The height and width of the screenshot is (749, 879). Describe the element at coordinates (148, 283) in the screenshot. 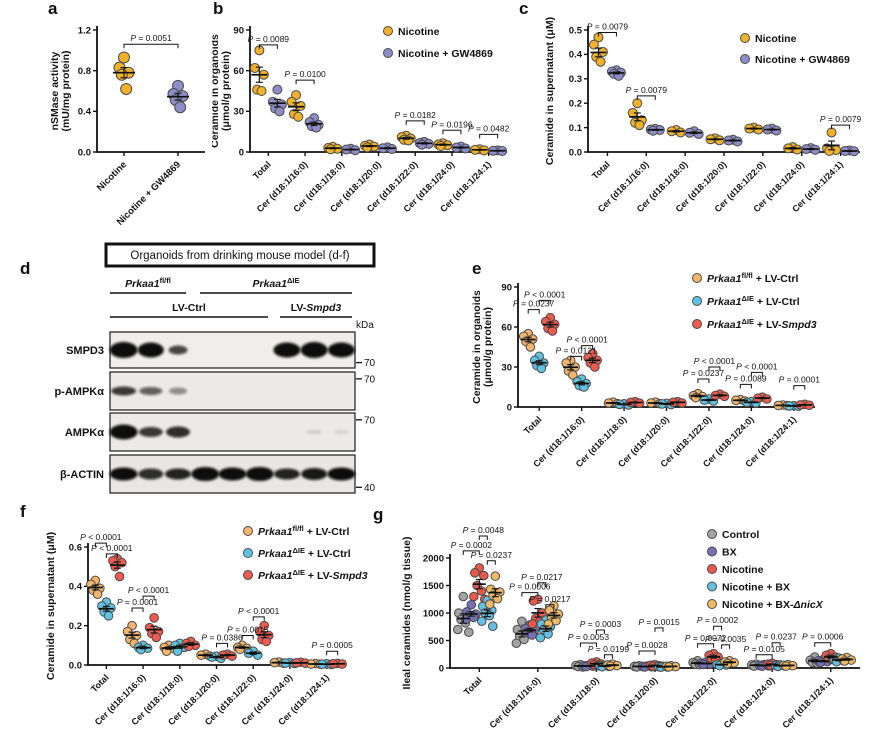

I see `svg-text: Prkaa1fl/fl` at that location.